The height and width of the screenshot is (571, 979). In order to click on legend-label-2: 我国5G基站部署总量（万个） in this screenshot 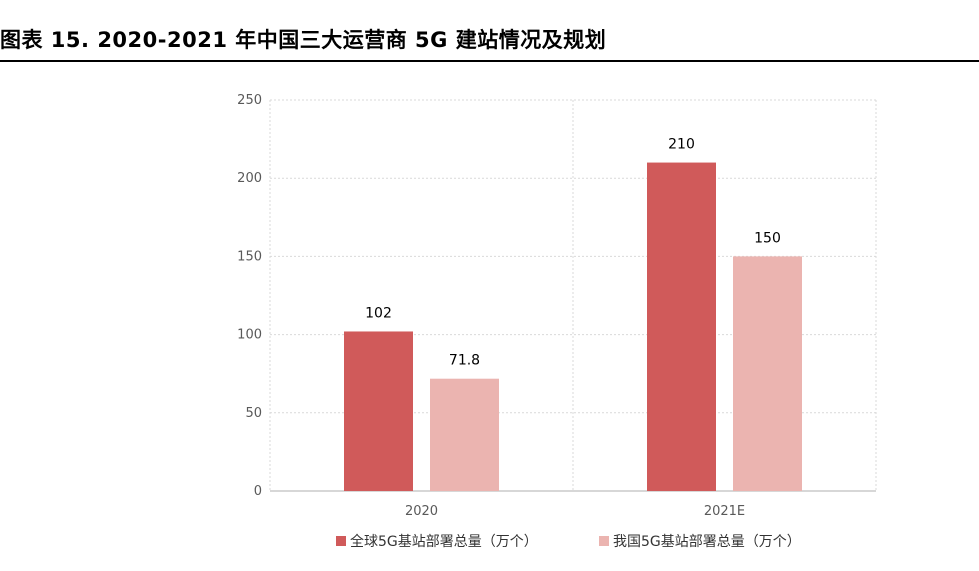, I will do `click(707, 541)`.